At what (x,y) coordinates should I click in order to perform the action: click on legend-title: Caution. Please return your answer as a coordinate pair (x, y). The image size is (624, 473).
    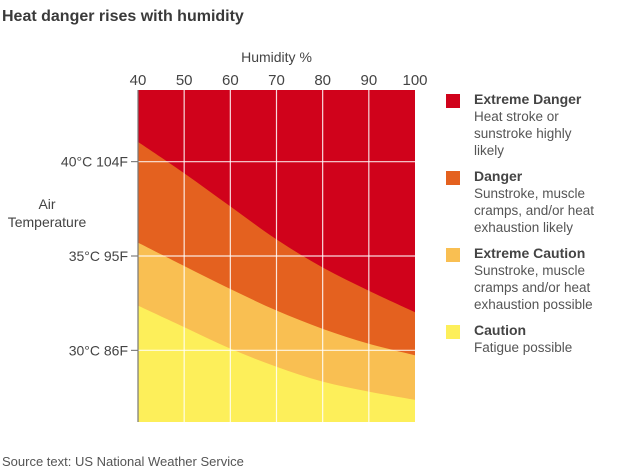
    Looking at the image, I should click on (500, 330).